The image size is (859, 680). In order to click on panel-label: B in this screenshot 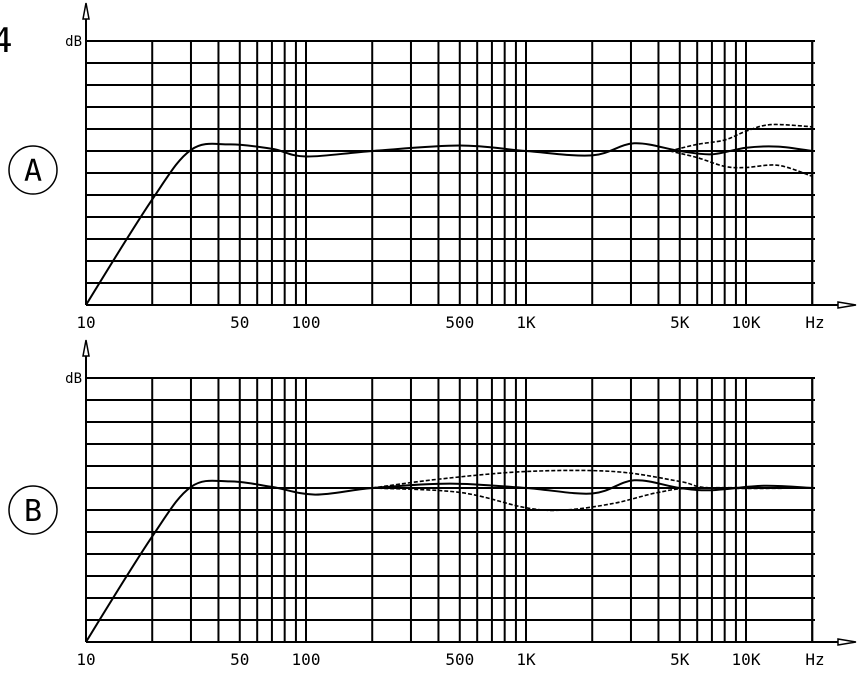, I will do `click(33, 511)`.